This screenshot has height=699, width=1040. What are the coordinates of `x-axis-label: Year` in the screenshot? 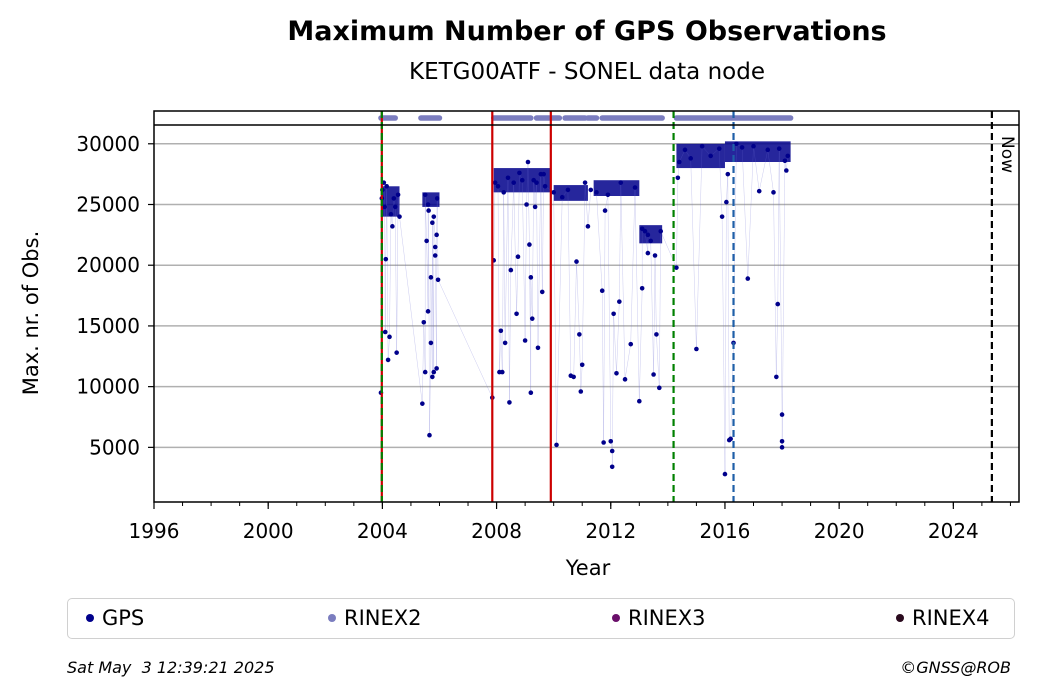 It's located at (588, 568).